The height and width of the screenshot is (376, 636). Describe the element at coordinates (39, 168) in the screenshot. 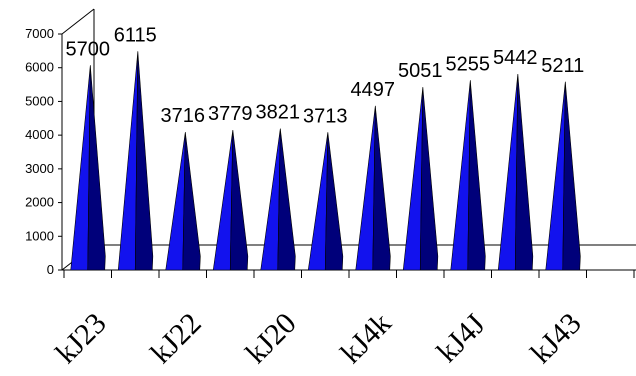

I see `y-tick-label: 3000` at that location.